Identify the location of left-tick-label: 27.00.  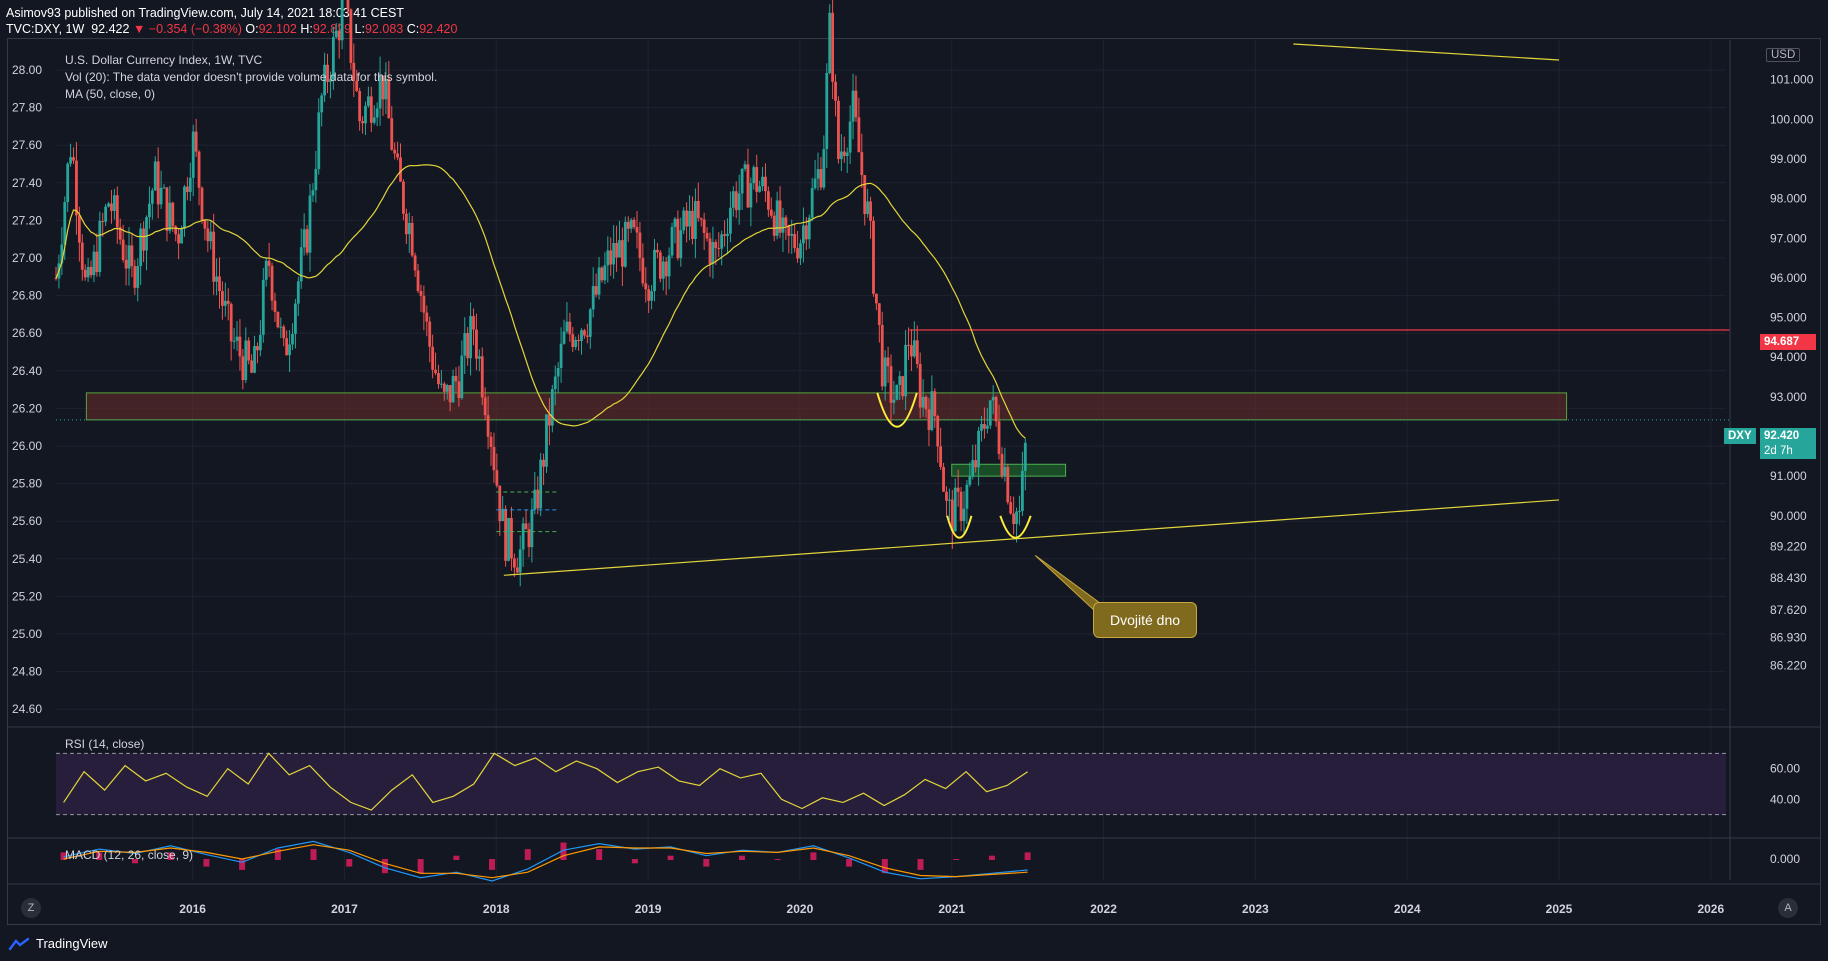
(27, 258).